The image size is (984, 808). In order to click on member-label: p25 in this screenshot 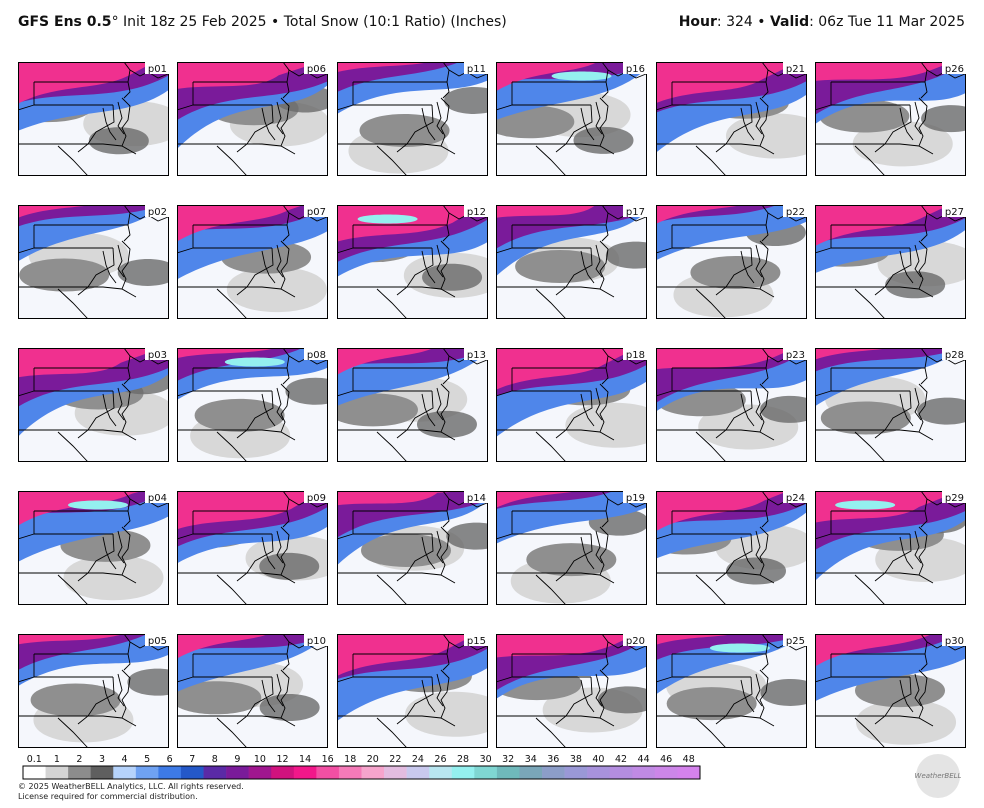, I will do `click(795, 641)`.